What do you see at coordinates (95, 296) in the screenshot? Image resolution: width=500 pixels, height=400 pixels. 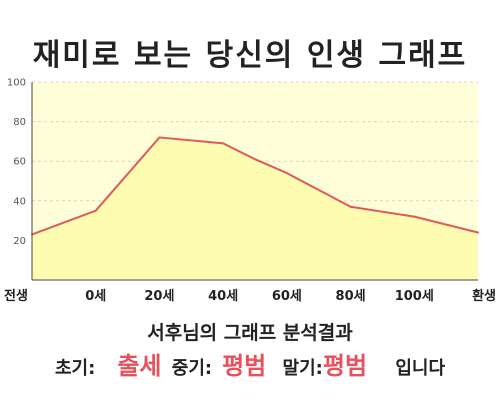 I see `x-tick-label-1: 0세` at bounding box center [95, 296].